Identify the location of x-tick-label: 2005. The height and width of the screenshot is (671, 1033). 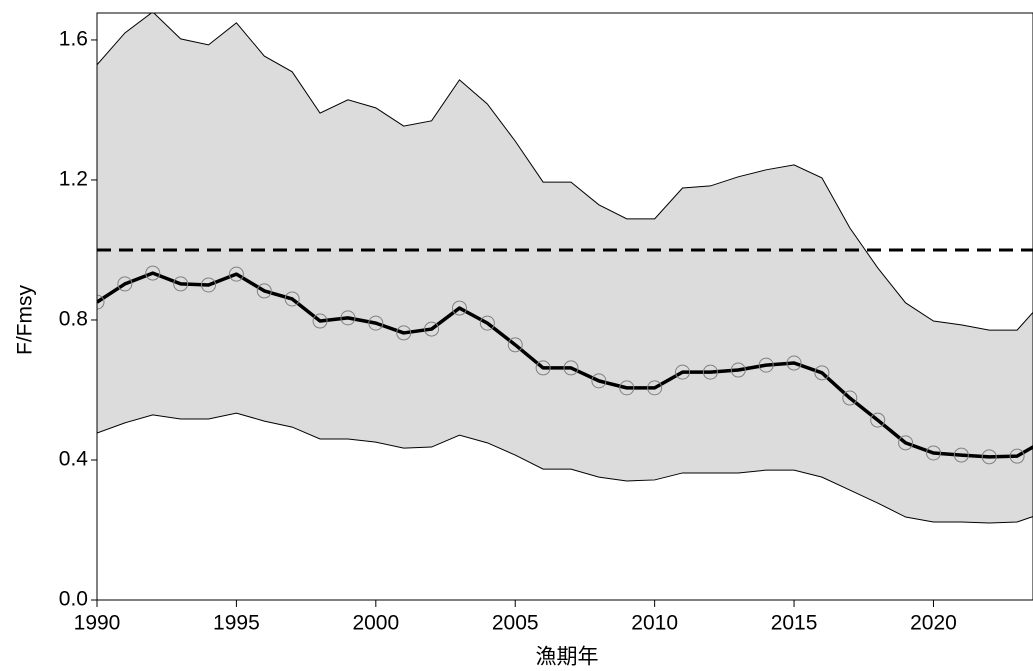
(515, 623).